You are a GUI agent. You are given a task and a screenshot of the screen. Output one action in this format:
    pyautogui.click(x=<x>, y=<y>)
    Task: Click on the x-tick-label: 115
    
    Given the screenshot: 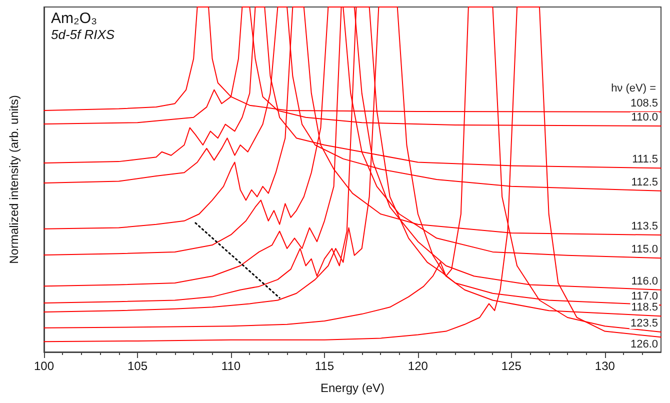 What is the action you would take?
    pyautogui.click(x=324, y=366)
    